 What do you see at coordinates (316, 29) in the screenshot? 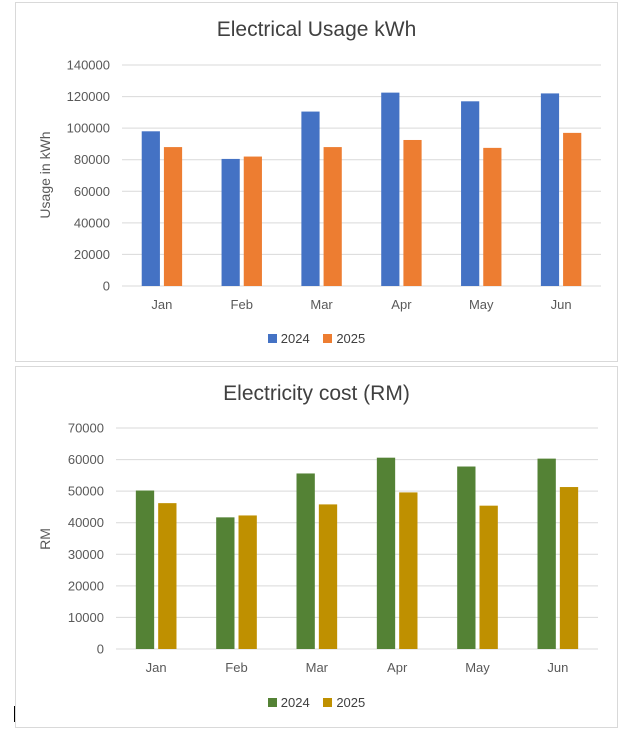
I see `chart-title: Electrical Usage kWh` at bounding box center [316, 29].